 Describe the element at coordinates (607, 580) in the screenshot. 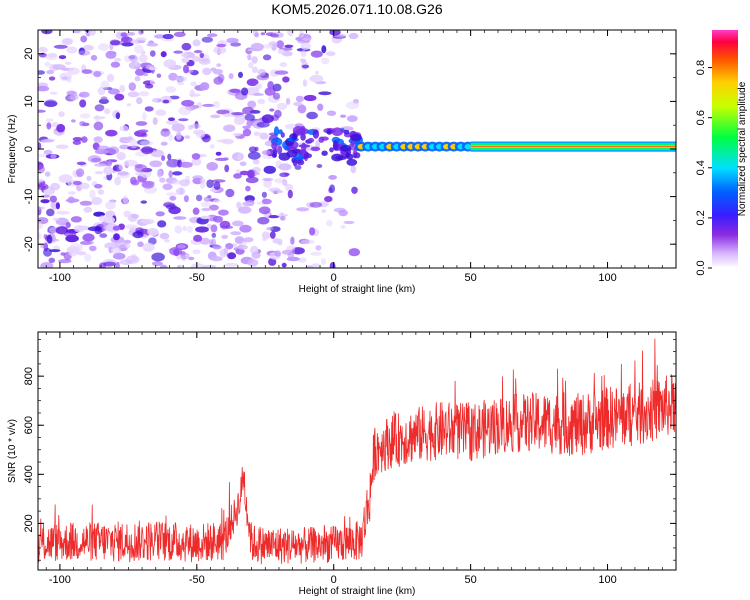

I see `snr-x-tick-label: 100` at that location.